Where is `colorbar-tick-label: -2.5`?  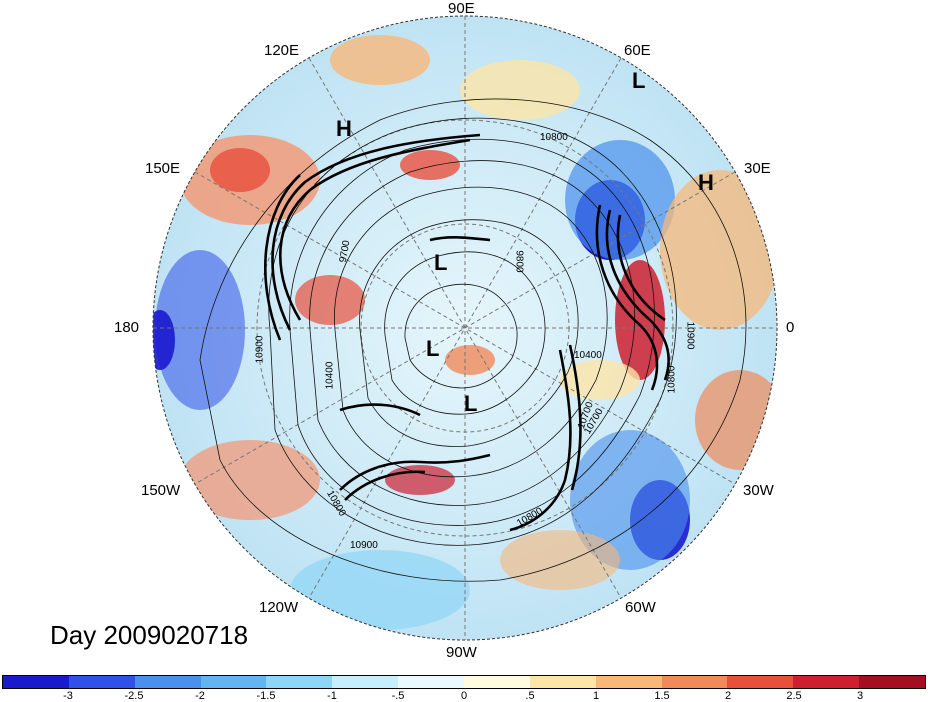
colorbar-tick-label: -2.5 is located at coordinates (134, 696).